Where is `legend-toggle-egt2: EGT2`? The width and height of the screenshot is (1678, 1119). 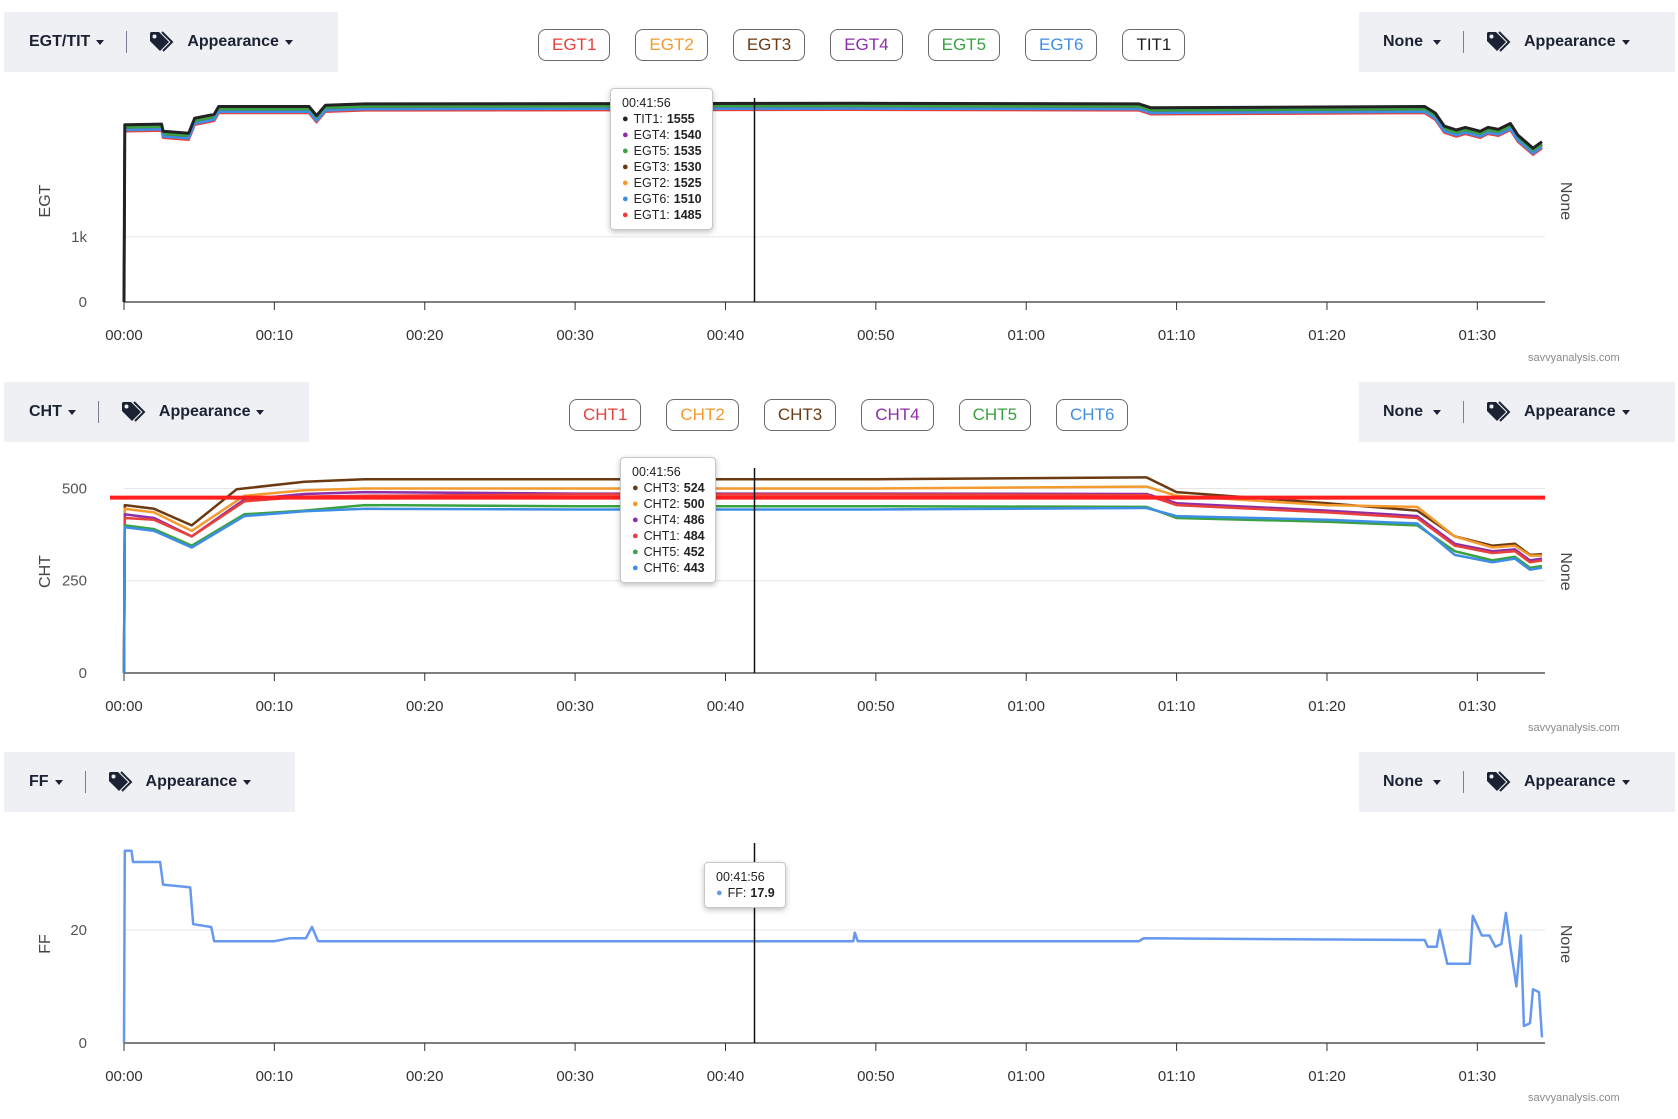 legend-toggle-egt2: EGT2 is located at coordinates (671, 45).